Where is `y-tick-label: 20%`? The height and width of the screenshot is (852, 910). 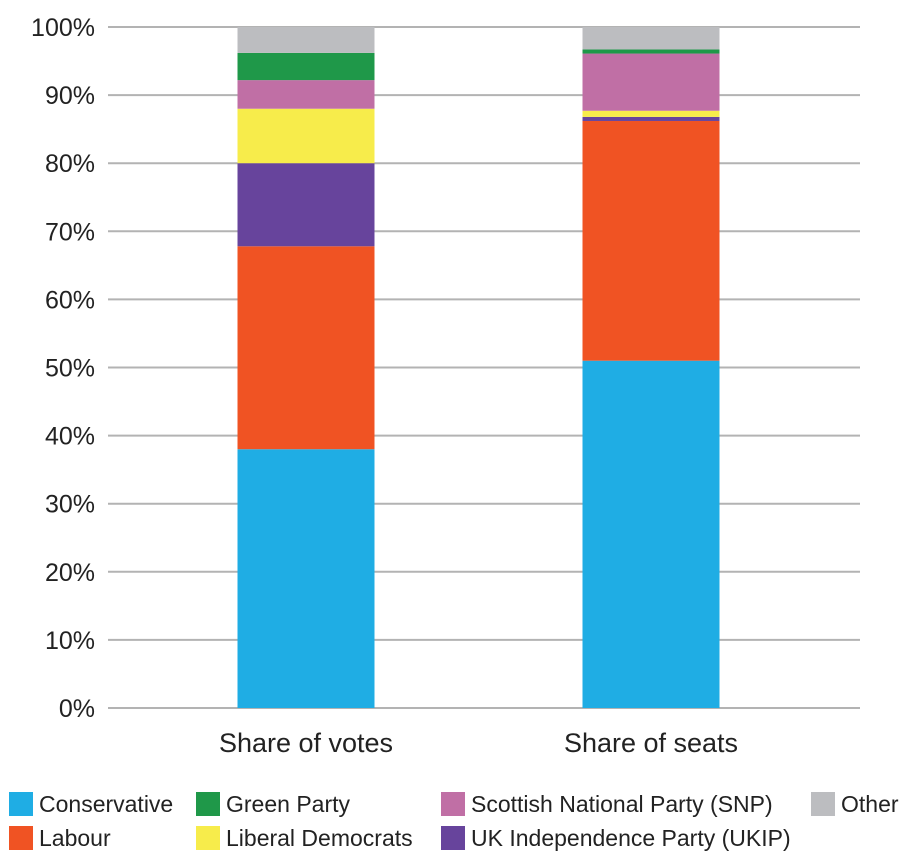
y-tick-label: 20% is located at coordinates (70, 573).